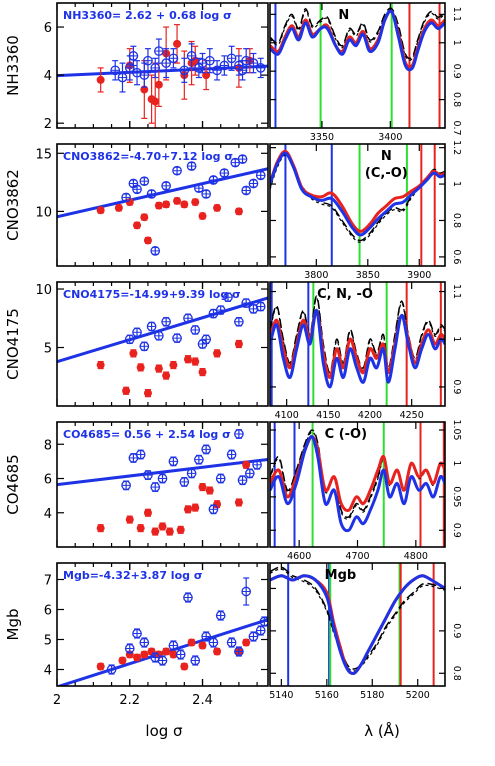 The height and width of the screenshot is (766, 495). What do you see at coordinates (13, 205) in the screenshot?
I see `y-axis-label: CNO3862` at bounding box center [13, 205].